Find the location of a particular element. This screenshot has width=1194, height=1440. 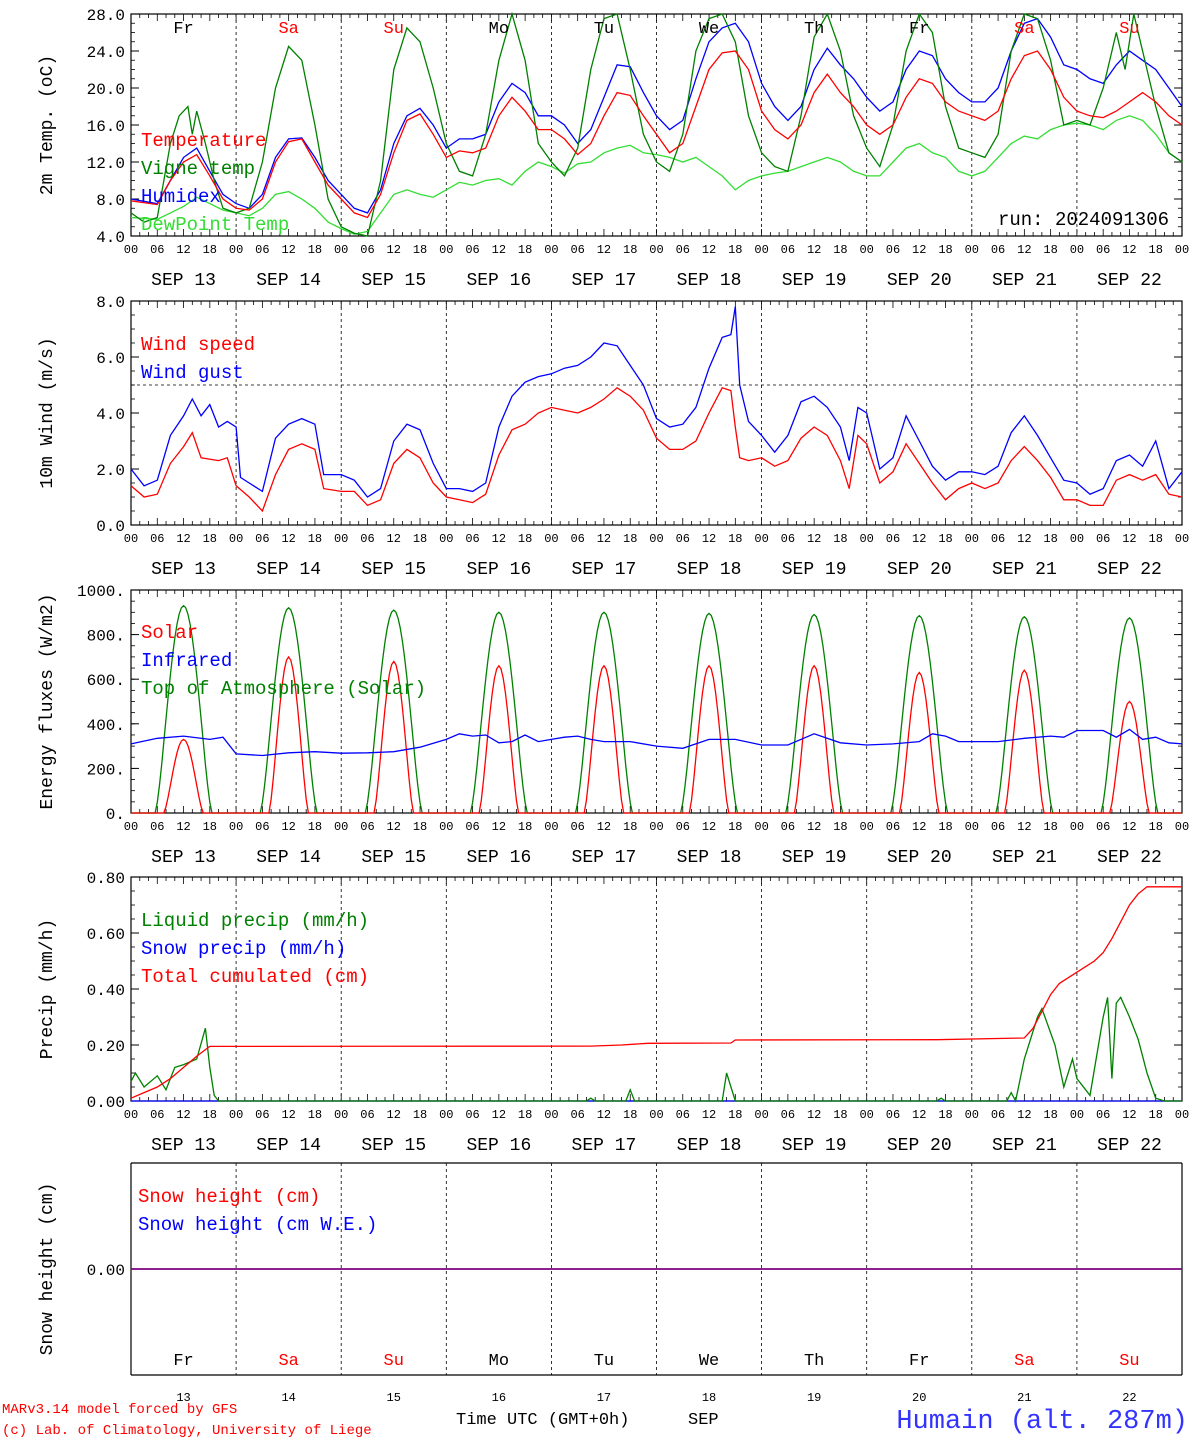

wind-date-label: SEP 14 is located at coordinates (288, 570).